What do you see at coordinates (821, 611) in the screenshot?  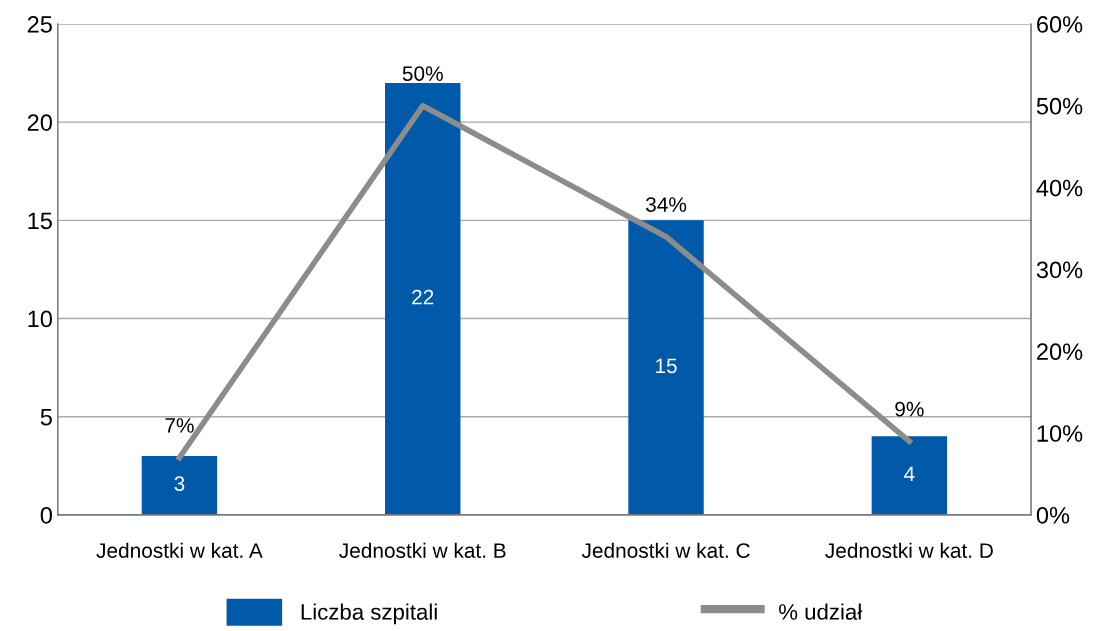 I see `legend-label: % udział` at bounding box center [821, 611].